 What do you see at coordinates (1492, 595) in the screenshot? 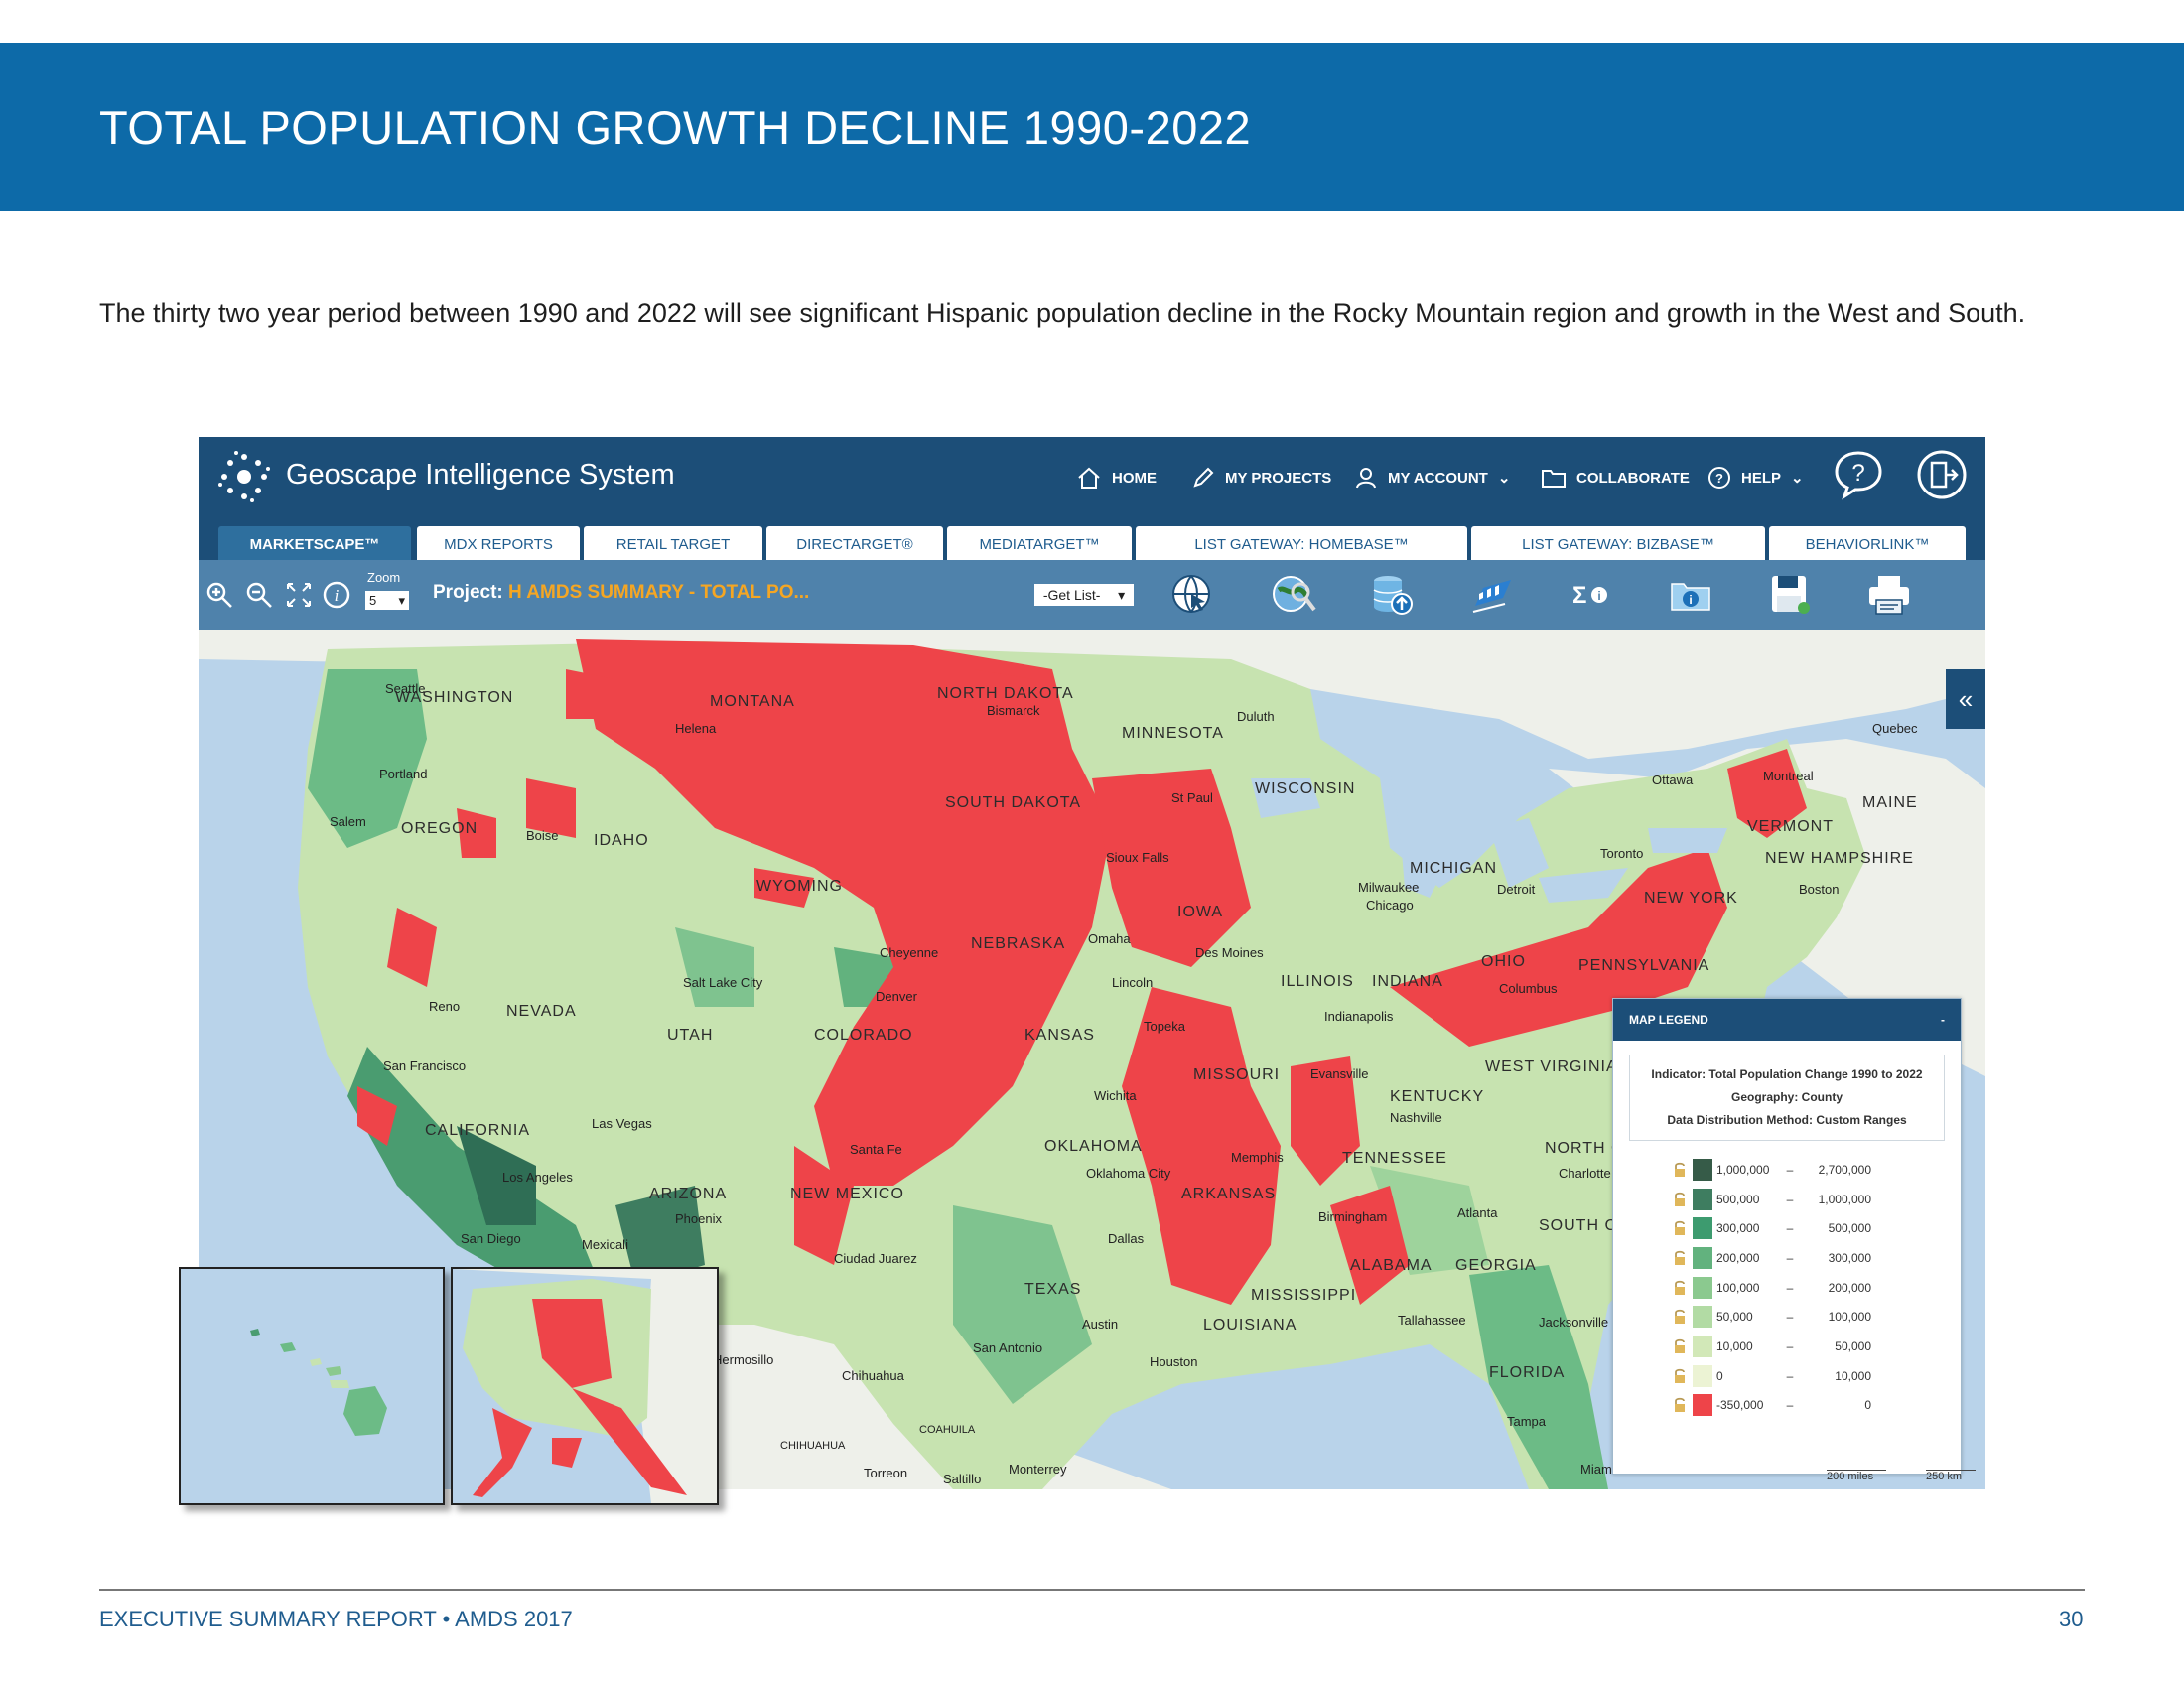
I see `chart-report-icon` at bounding box center [1492, 595].